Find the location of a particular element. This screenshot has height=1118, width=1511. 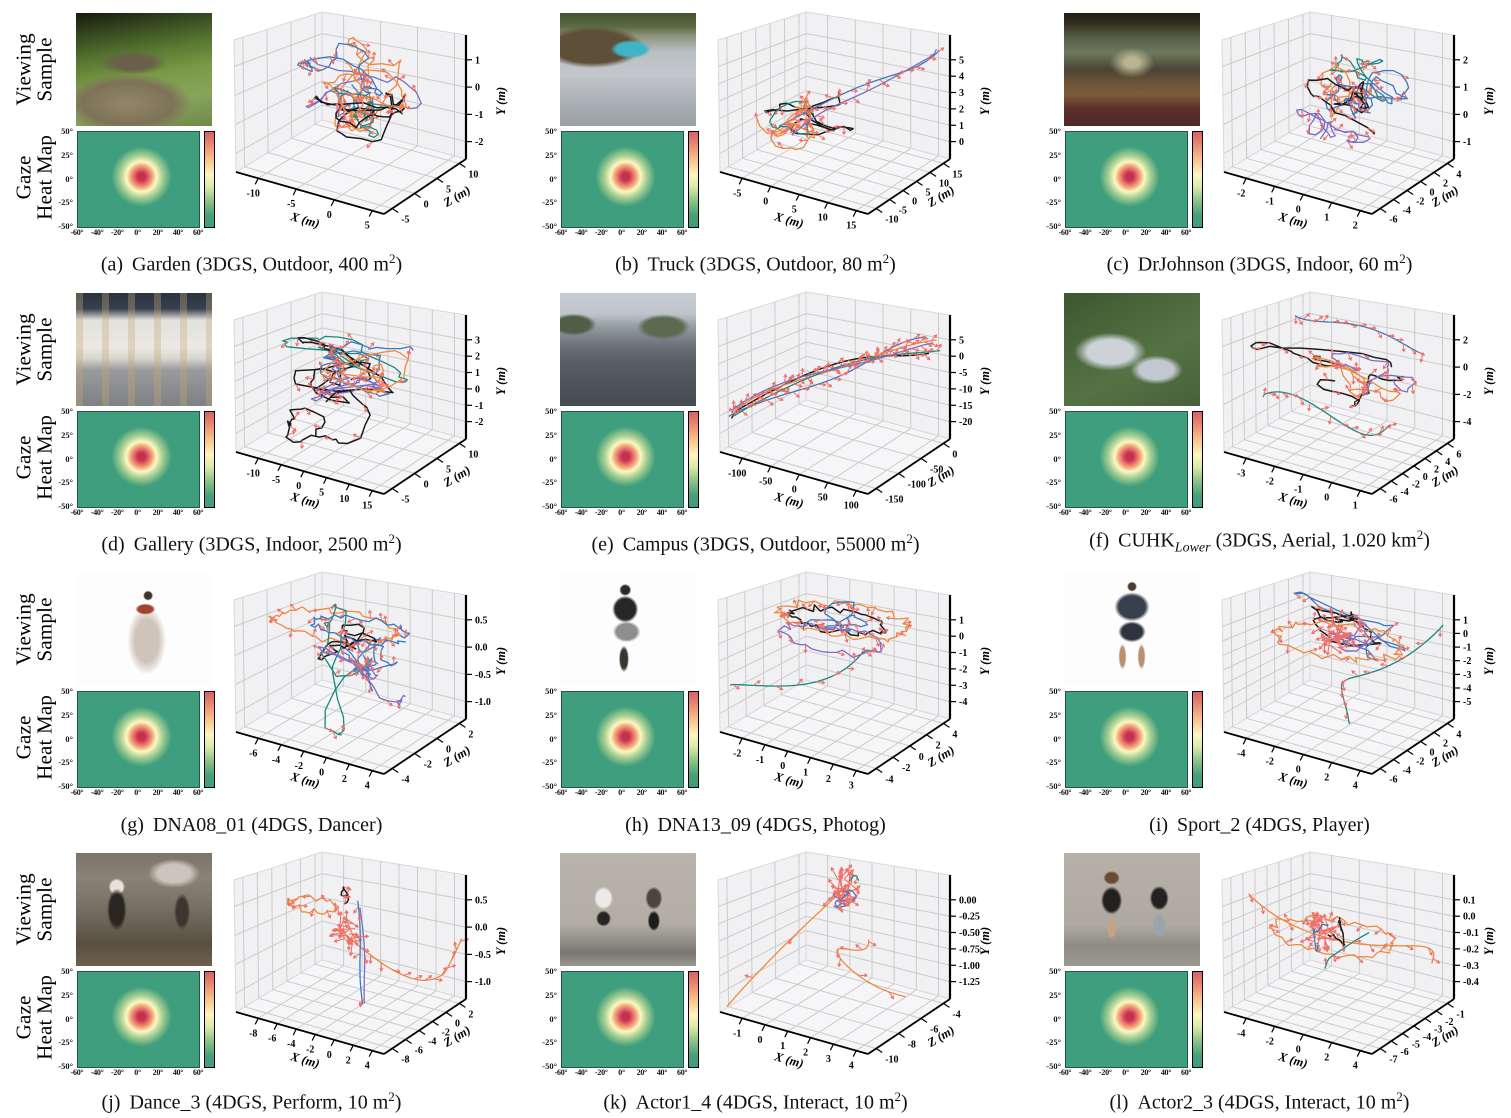

y-tick-label: -2 is located at coordinates (479, 142).